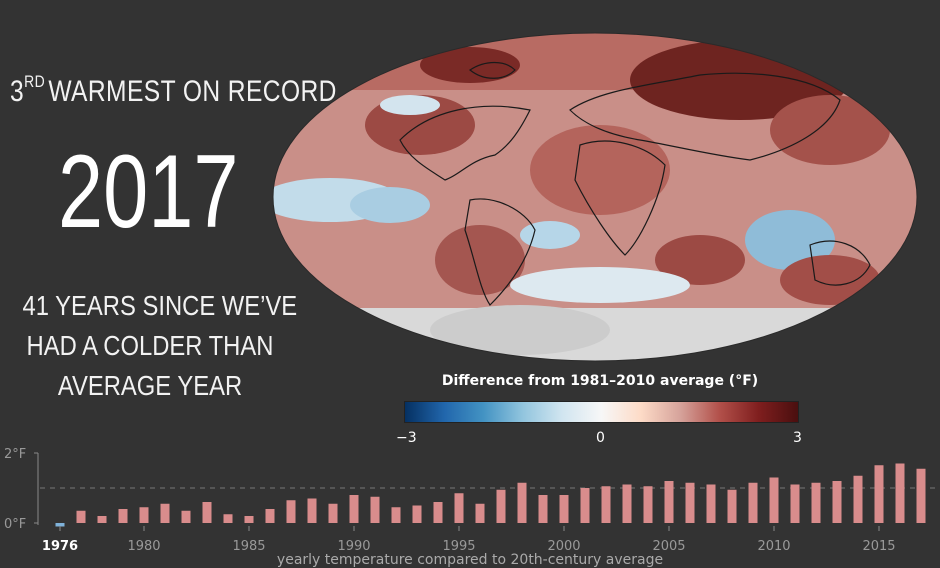 This screenshot has width=940, height=568. I want to click on bar-1997, so click(501, 506).